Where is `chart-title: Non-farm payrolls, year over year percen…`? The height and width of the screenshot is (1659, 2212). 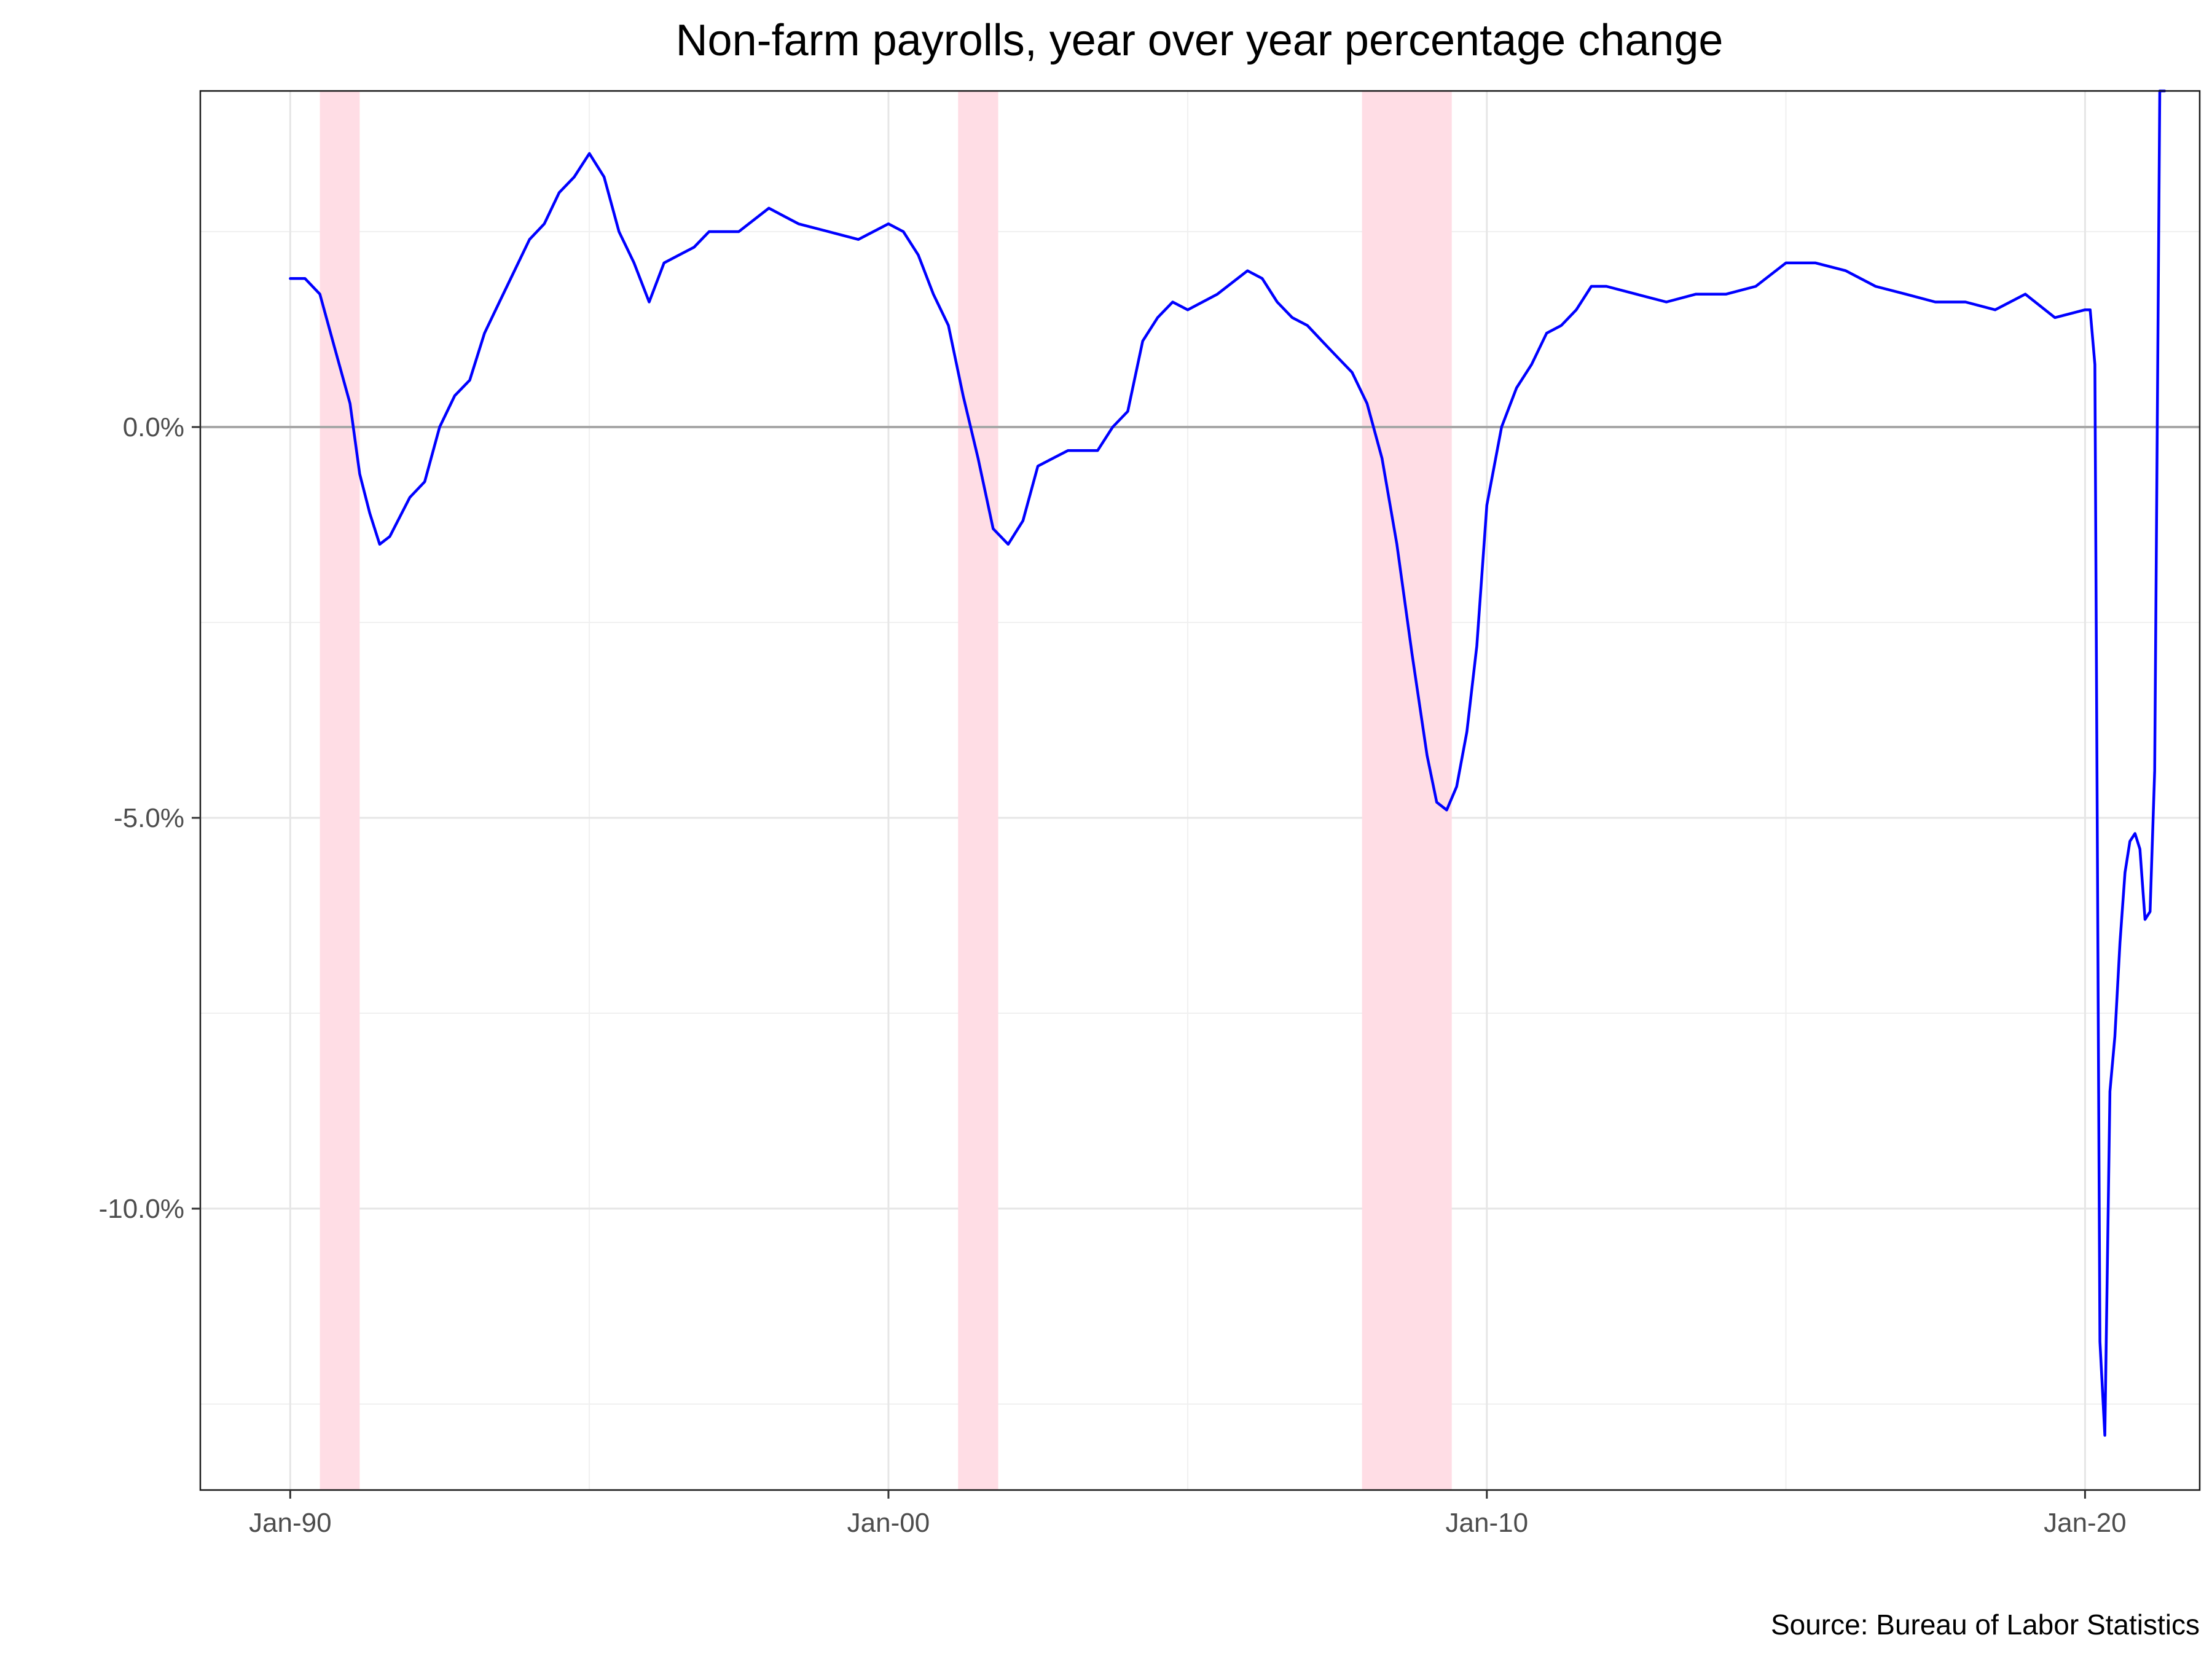
chart-title: Non-farm payrolls, year over year percen… is located at coordinates (1200, 40).